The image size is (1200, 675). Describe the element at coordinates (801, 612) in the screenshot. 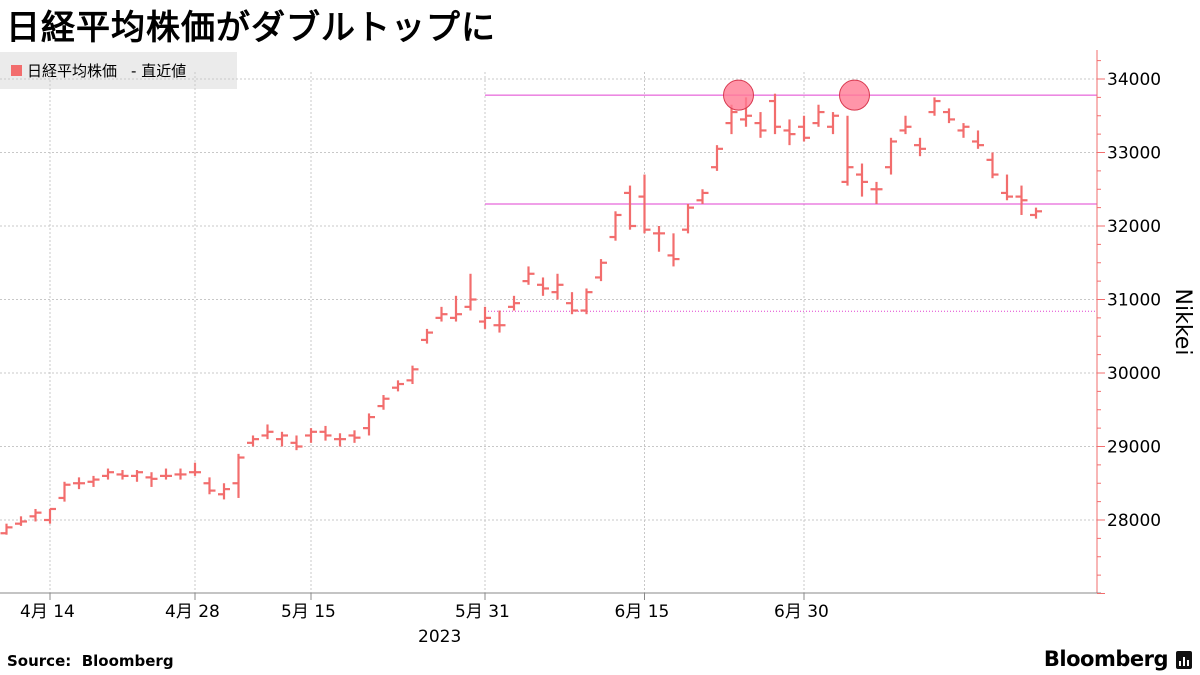

I see `x-tick-label: 6月 30` at that location.